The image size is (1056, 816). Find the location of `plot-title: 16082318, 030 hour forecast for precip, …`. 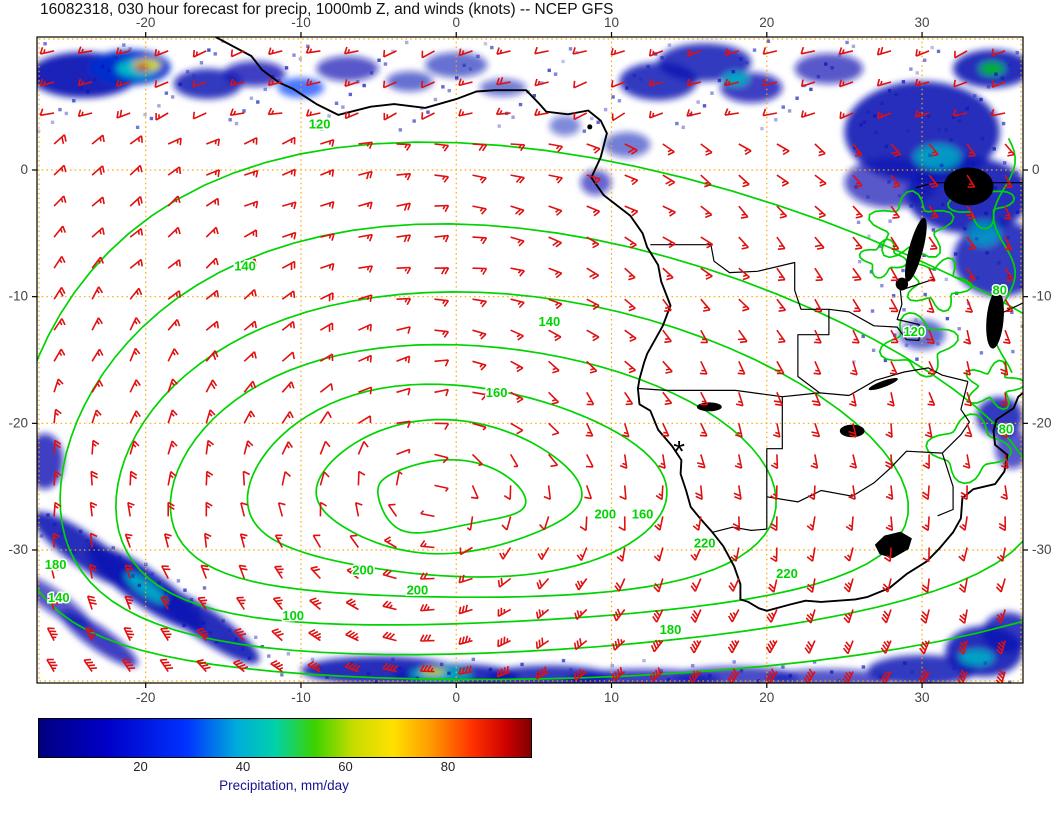

plot-title: 16082318, 030 hour forecast for precip, … is located at coordinates (327, 9).